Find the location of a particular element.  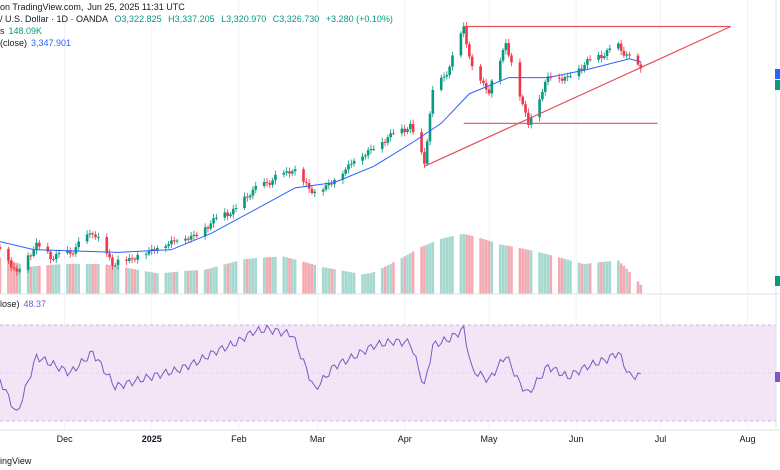

time-axis: Dec 2025 Feb Mar Apr May Jun Jul Aug is located at coordinates (406, 439).